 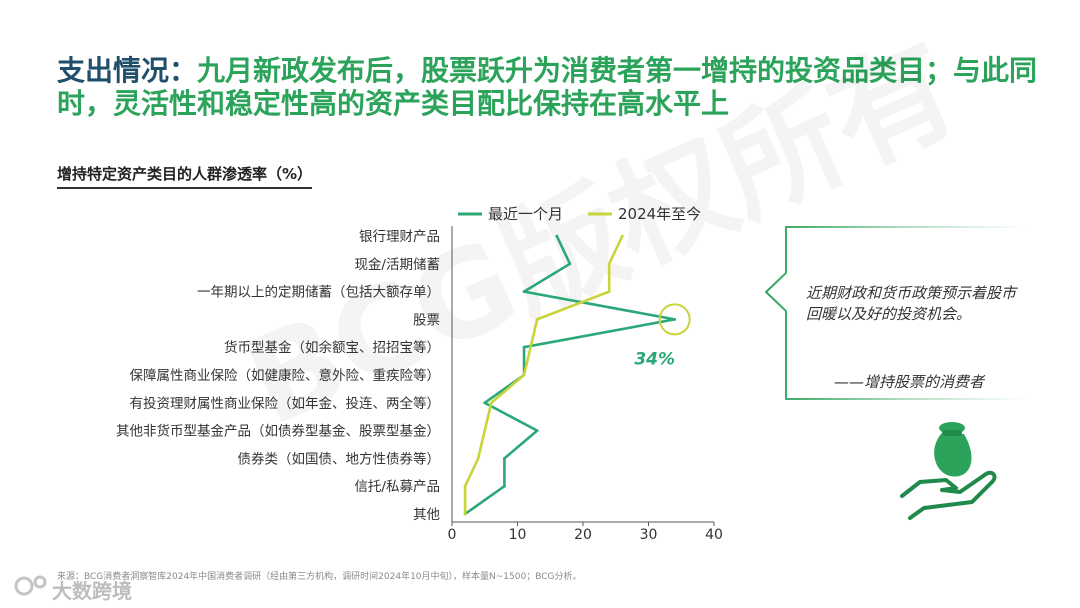 What do you see at coordinates (332, 347) in the screenshot?
I see `category-label: 货币型基金（如余额宝、招招宝等）` at bounding box center [332, 347].